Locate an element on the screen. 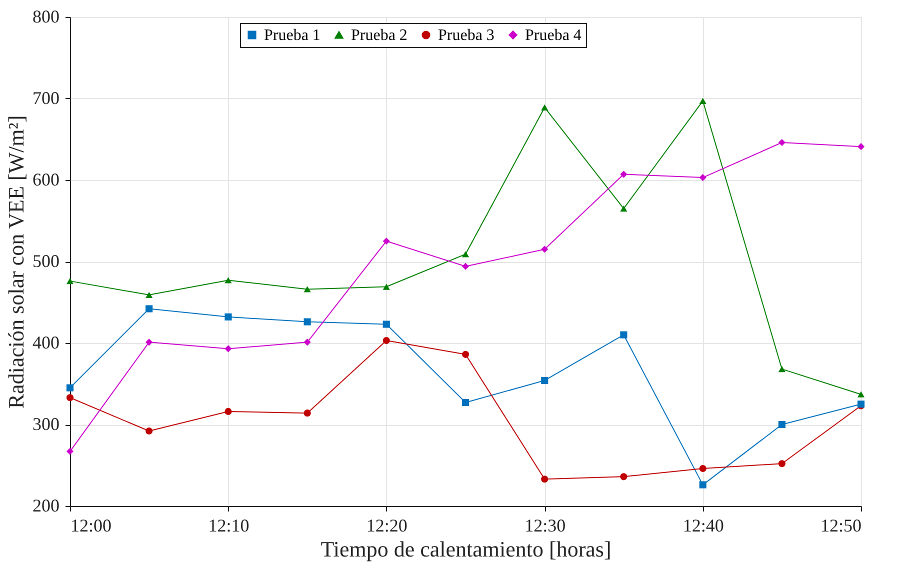 This screenshot has width=905, height=578. y-tick-label: 500 is located at coordinates (46, 261).